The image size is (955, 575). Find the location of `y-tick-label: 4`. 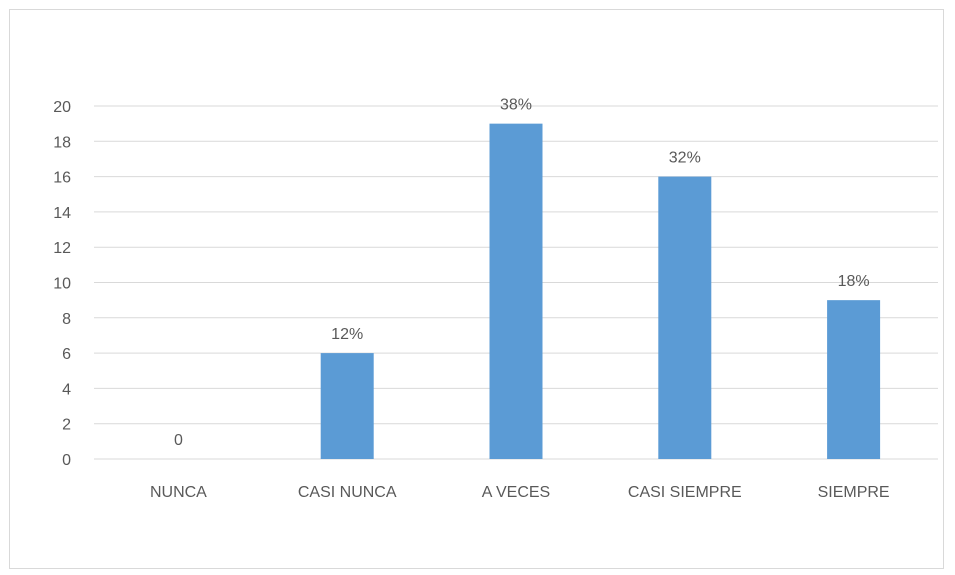

y-tick-label: 4 is located at coordinates (66, 389).